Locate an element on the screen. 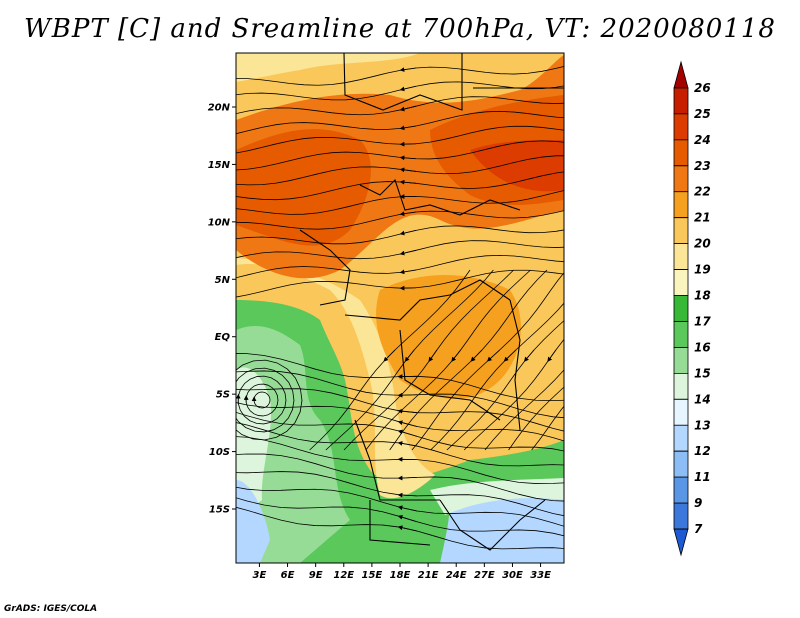 The image size is (800, 618). latitude-axis: 20N 15N 10N 5N EQ 5S 10S 15S is located at coordinates (222, 309).